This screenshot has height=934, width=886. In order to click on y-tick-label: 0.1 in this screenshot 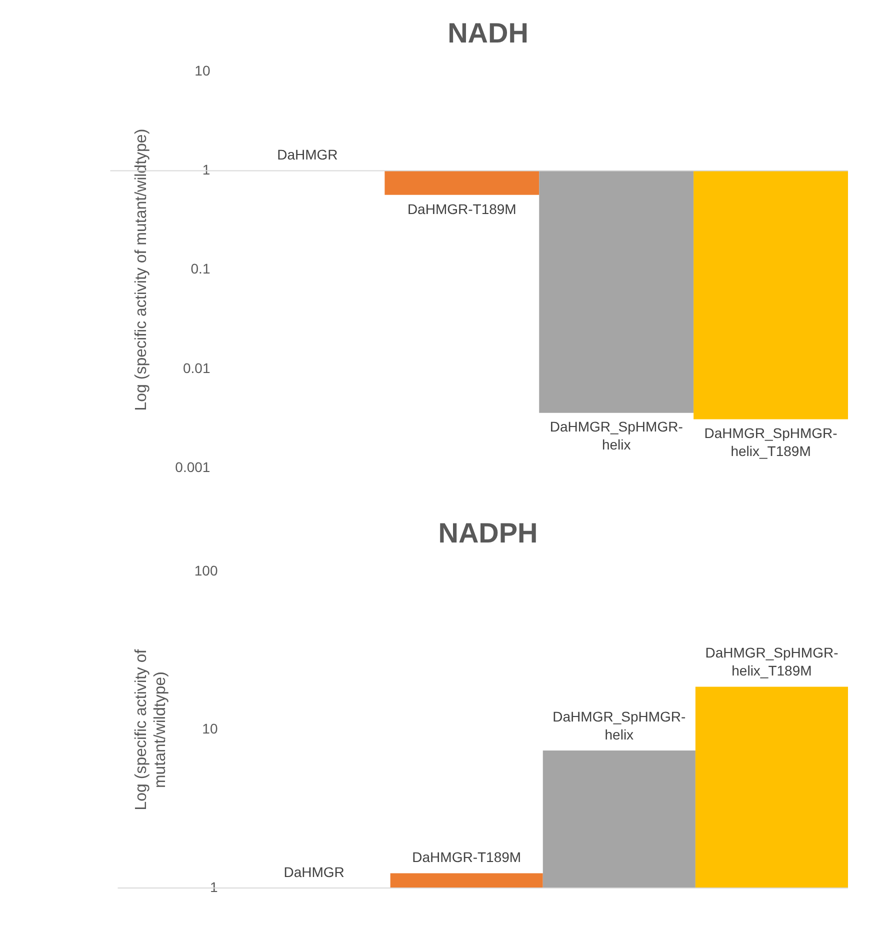, I will do `click(200, 268)`.